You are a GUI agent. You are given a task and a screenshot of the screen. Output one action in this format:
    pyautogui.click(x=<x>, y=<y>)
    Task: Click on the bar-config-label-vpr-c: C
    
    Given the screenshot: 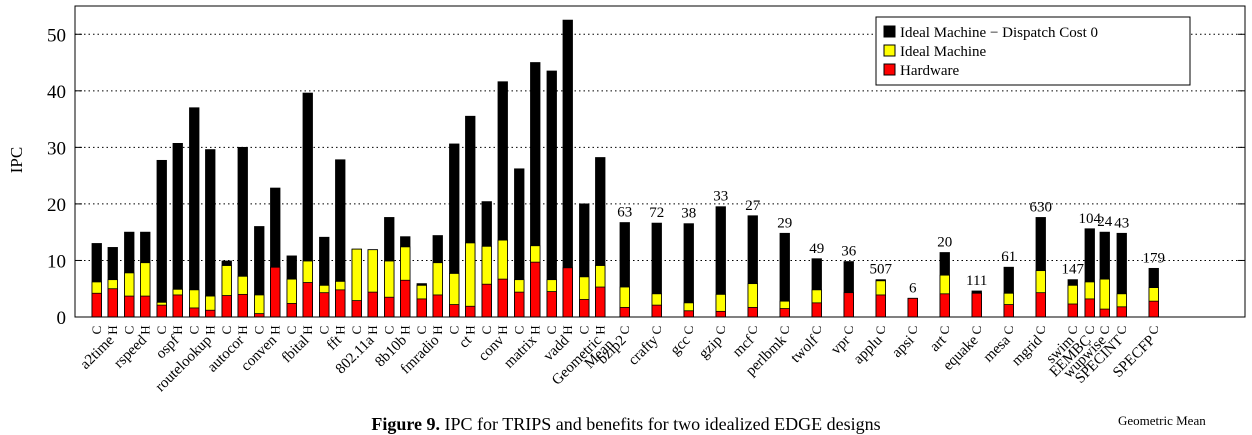 What is the action you would take?
    pyautogui.click(x=848, y=330)
    